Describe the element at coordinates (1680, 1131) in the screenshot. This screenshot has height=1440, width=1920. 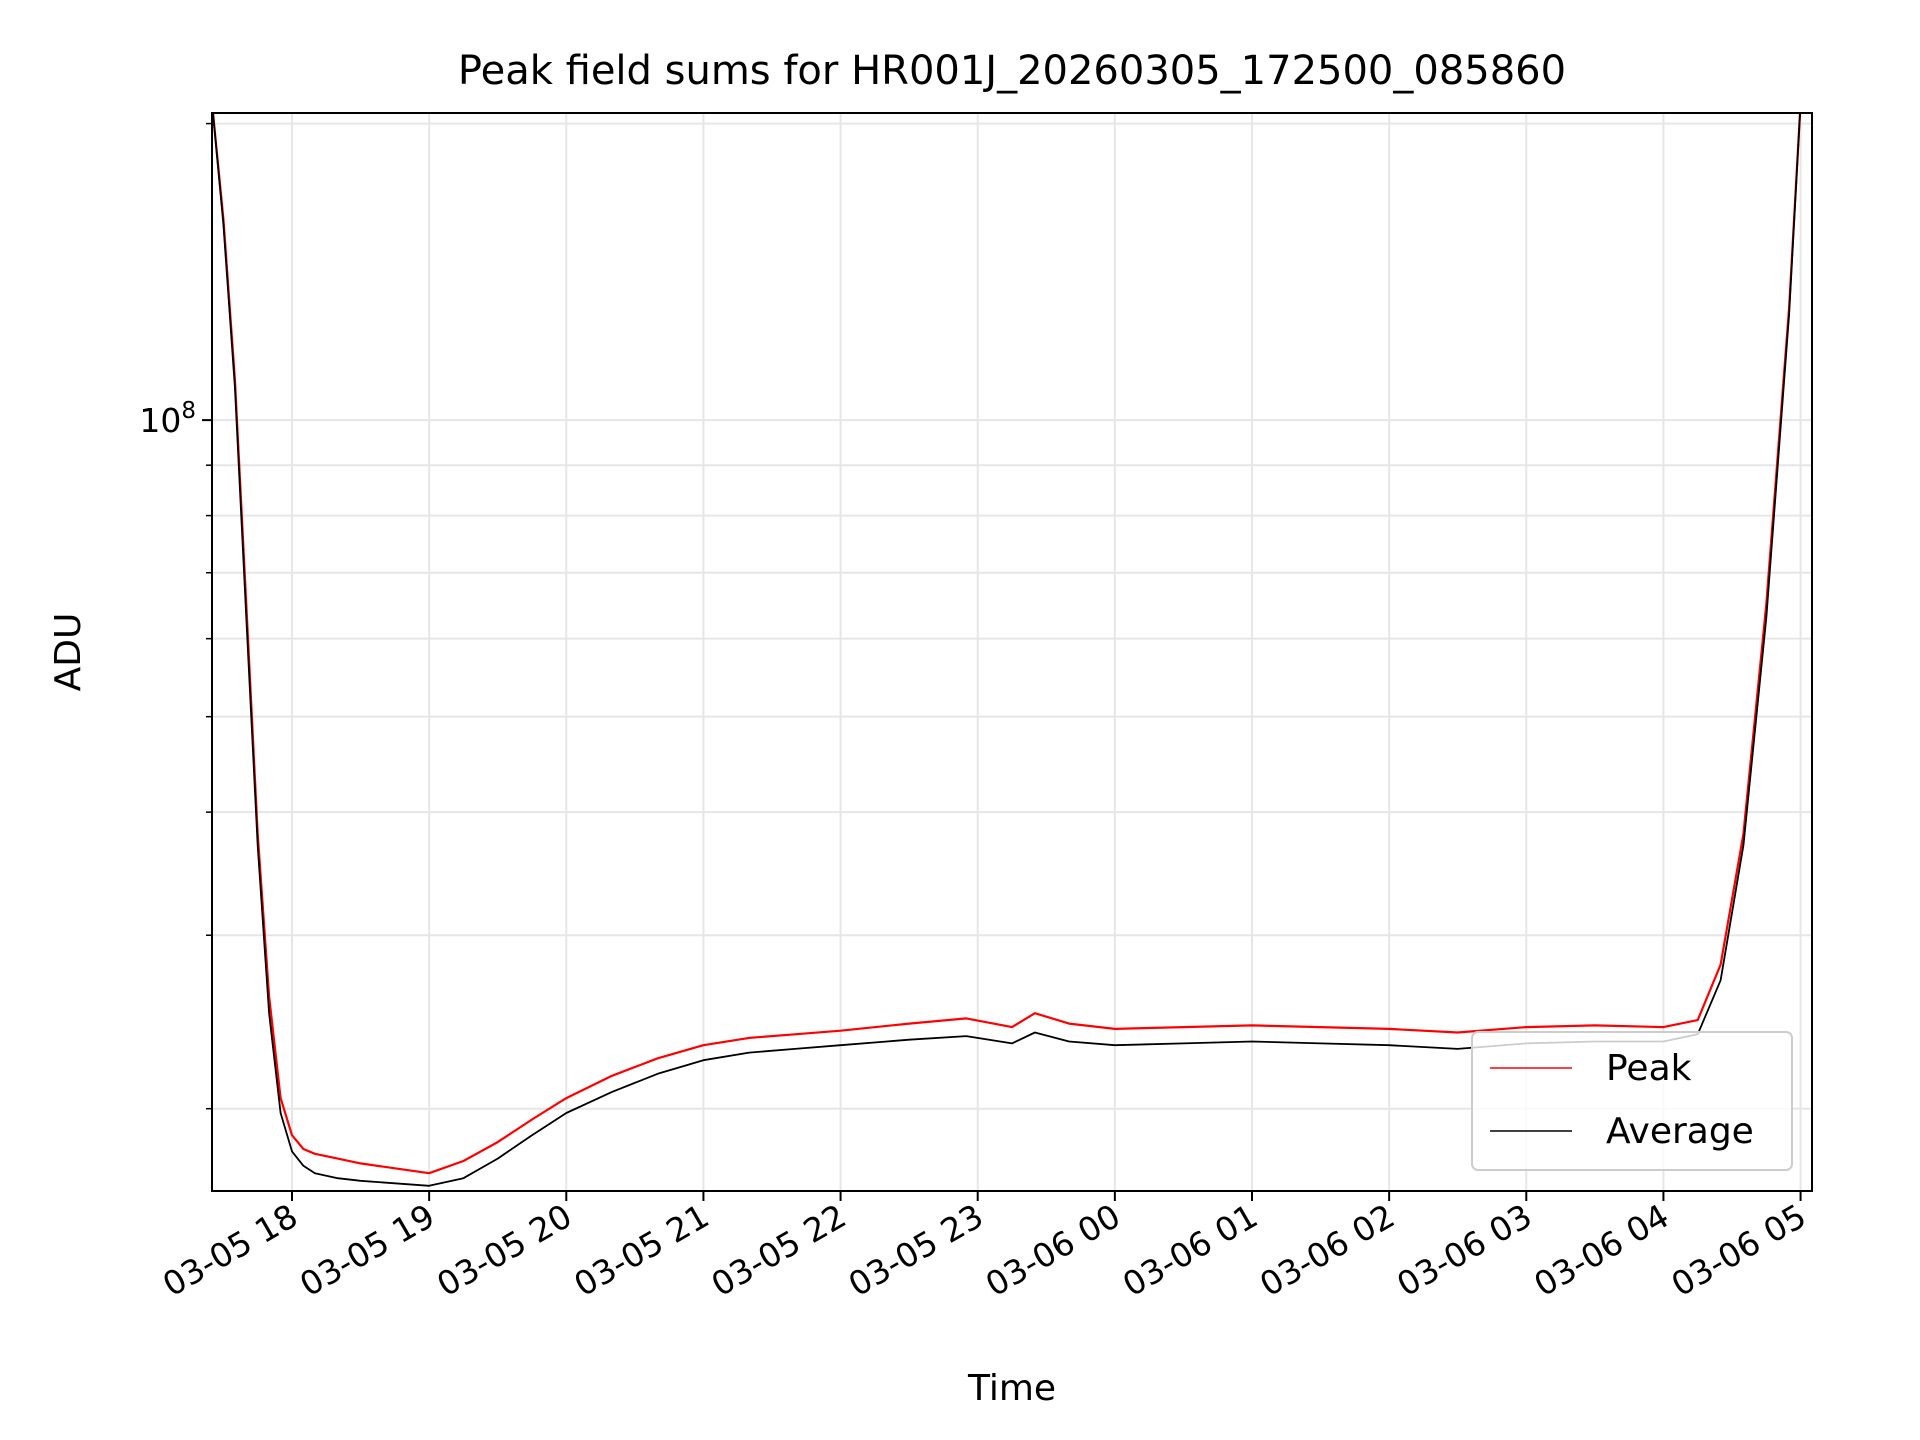
I see `legend-label-average: Average` at that location.